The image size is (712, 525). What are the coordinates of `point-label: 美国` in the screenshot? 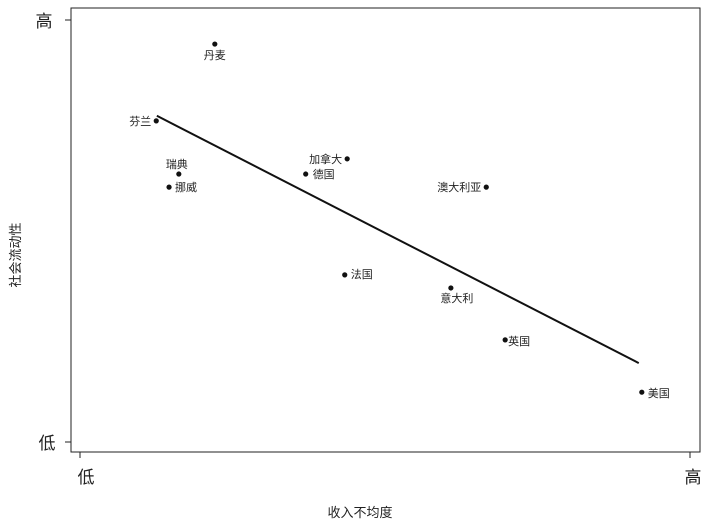 It's located at (659, 393).